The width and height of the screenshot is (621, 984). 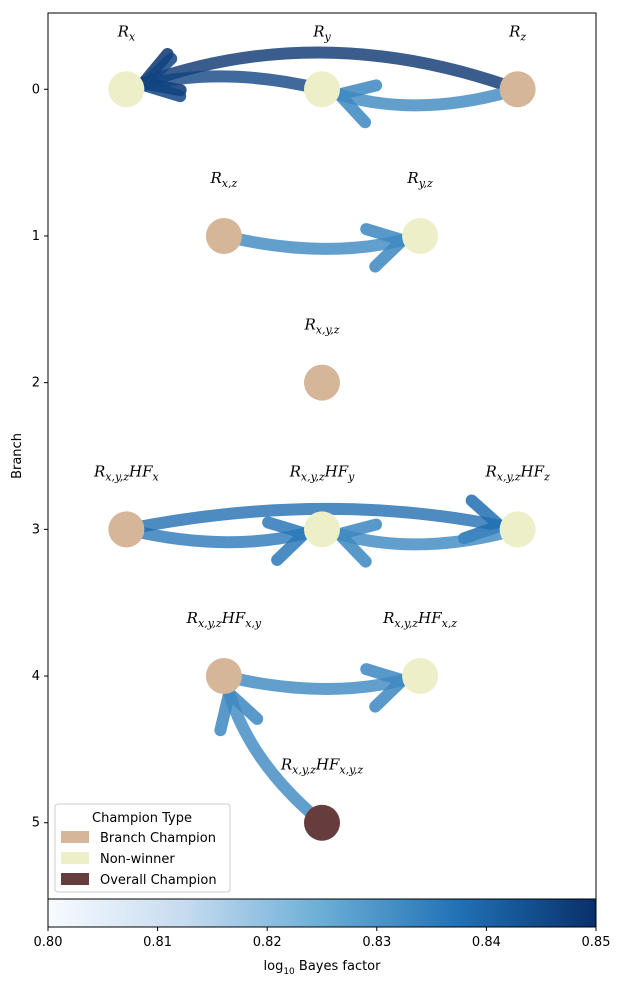 What do you see at coordinates (596, 942) in the screenshot?
I see `colorbar-tick-label: 0.85` at bounding box center [596, 942].